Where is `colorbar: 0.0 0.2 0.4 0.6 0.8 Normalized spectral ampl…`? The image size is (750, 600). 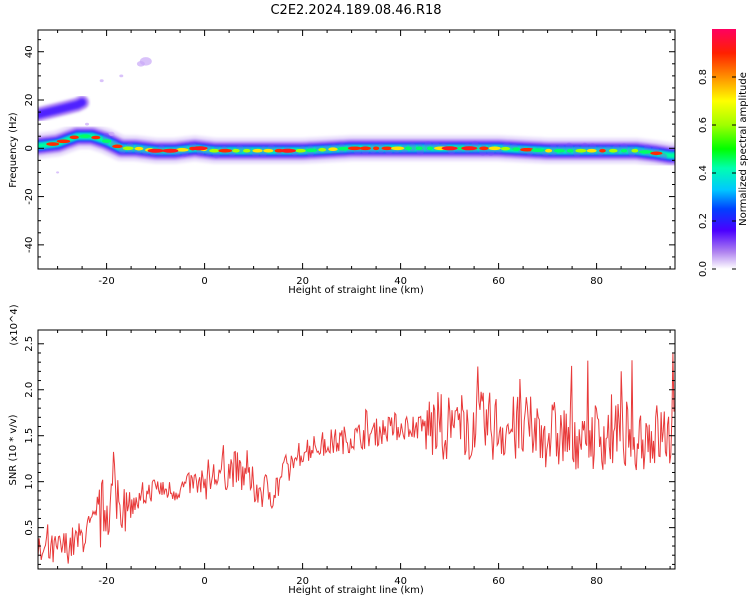
colorbar: 0.0 0.2 0.4 0.6 0.8 Normalized spectral ampl… is located at coordinates (723, 153).